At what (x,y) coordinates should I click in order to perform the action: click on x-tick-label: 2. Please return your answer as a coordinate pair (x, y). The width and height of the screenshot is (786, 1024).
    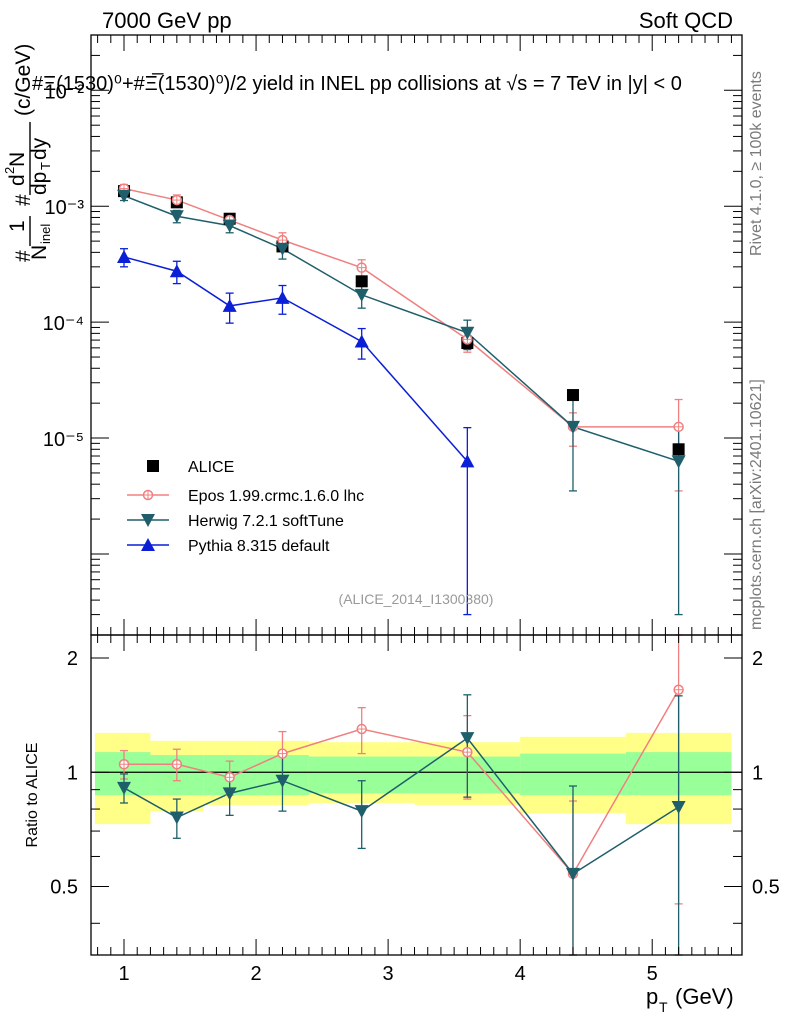
    Looking at the image, I should click on (255, 974).